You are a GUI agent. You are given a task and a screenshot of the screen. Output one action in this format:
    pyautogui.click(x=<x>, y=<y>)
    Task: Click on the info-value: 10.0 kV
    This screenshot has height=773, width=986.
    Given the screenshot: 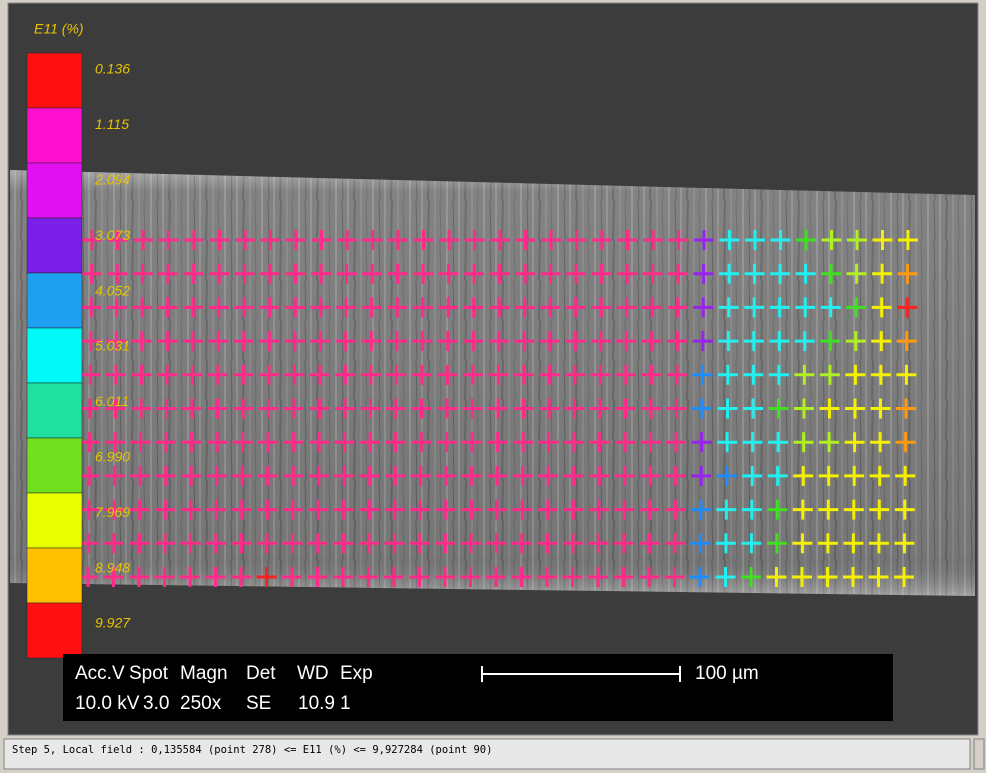 What is the action you would take?
    pyautogui.click(x=107, y=703)
    